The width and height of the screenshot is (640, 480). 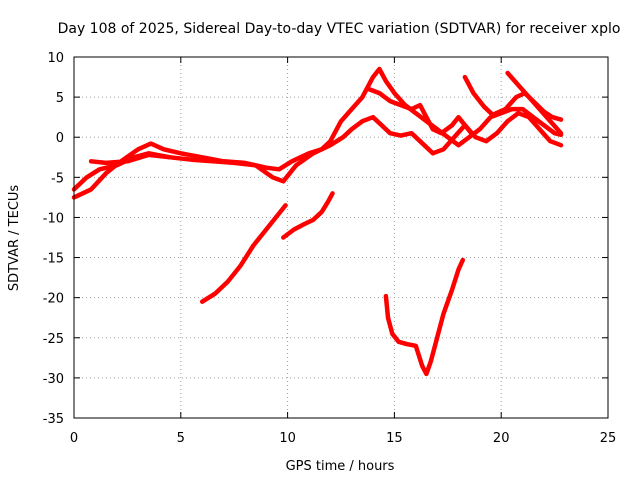 I want to click on series-track-d, so click(x=420, y=111).